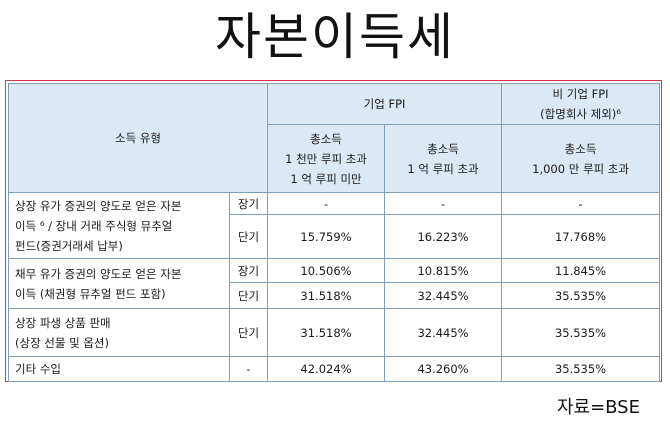 This screenshot has width=670, height=423. Describe the element at coordinates (335, 37) in the screenshot. I see `page-title: 자본이득세` at that location.